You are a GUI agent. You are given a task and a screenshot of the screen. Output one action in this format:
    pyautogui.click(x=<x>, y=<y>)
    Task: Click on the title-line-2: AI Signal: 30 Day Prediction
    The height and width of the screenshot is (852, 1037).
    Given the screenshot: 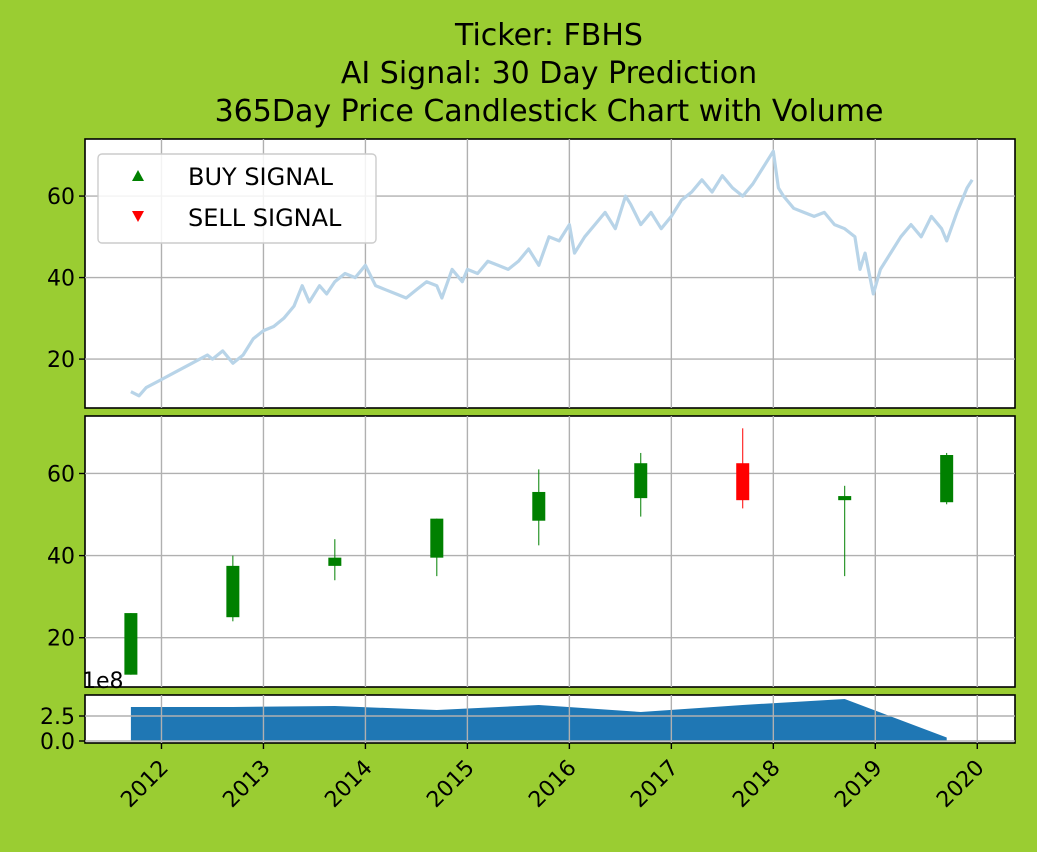 What is the action you would take?
    pyautogui.click(x=549, y=73)
    